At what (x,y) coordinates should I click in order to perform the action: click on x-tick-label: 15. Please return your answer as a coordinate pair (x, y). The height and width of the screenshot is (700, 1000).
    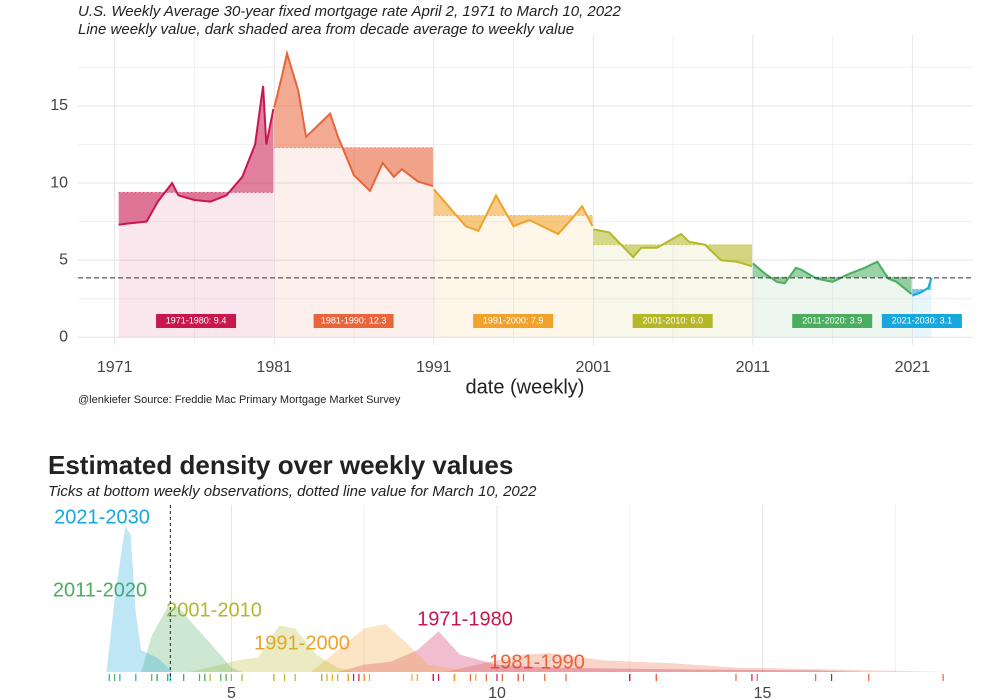
    Looking at the image, I should click on (763, 692).